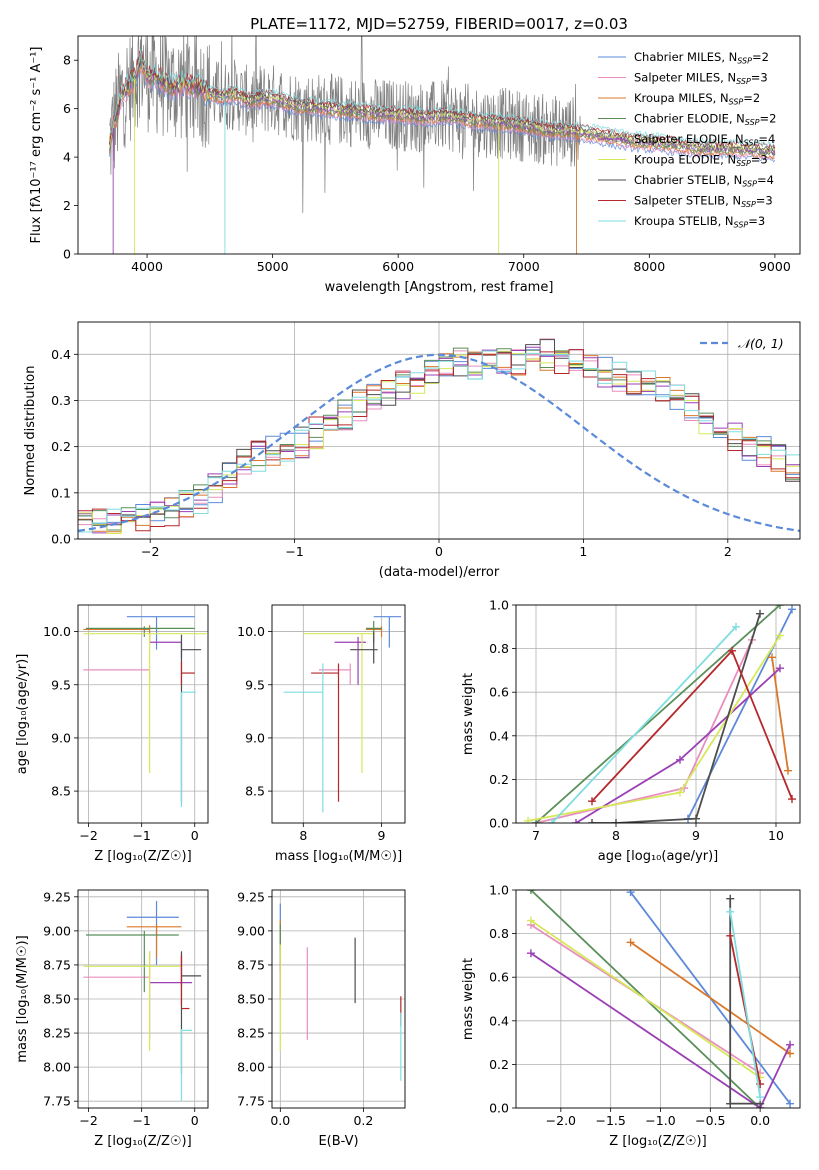  What do you see at coordinates (687, 201) in the screenshot?
I see `legend-name: Salpeter STELIB, N` at bounding box center [687, 201].